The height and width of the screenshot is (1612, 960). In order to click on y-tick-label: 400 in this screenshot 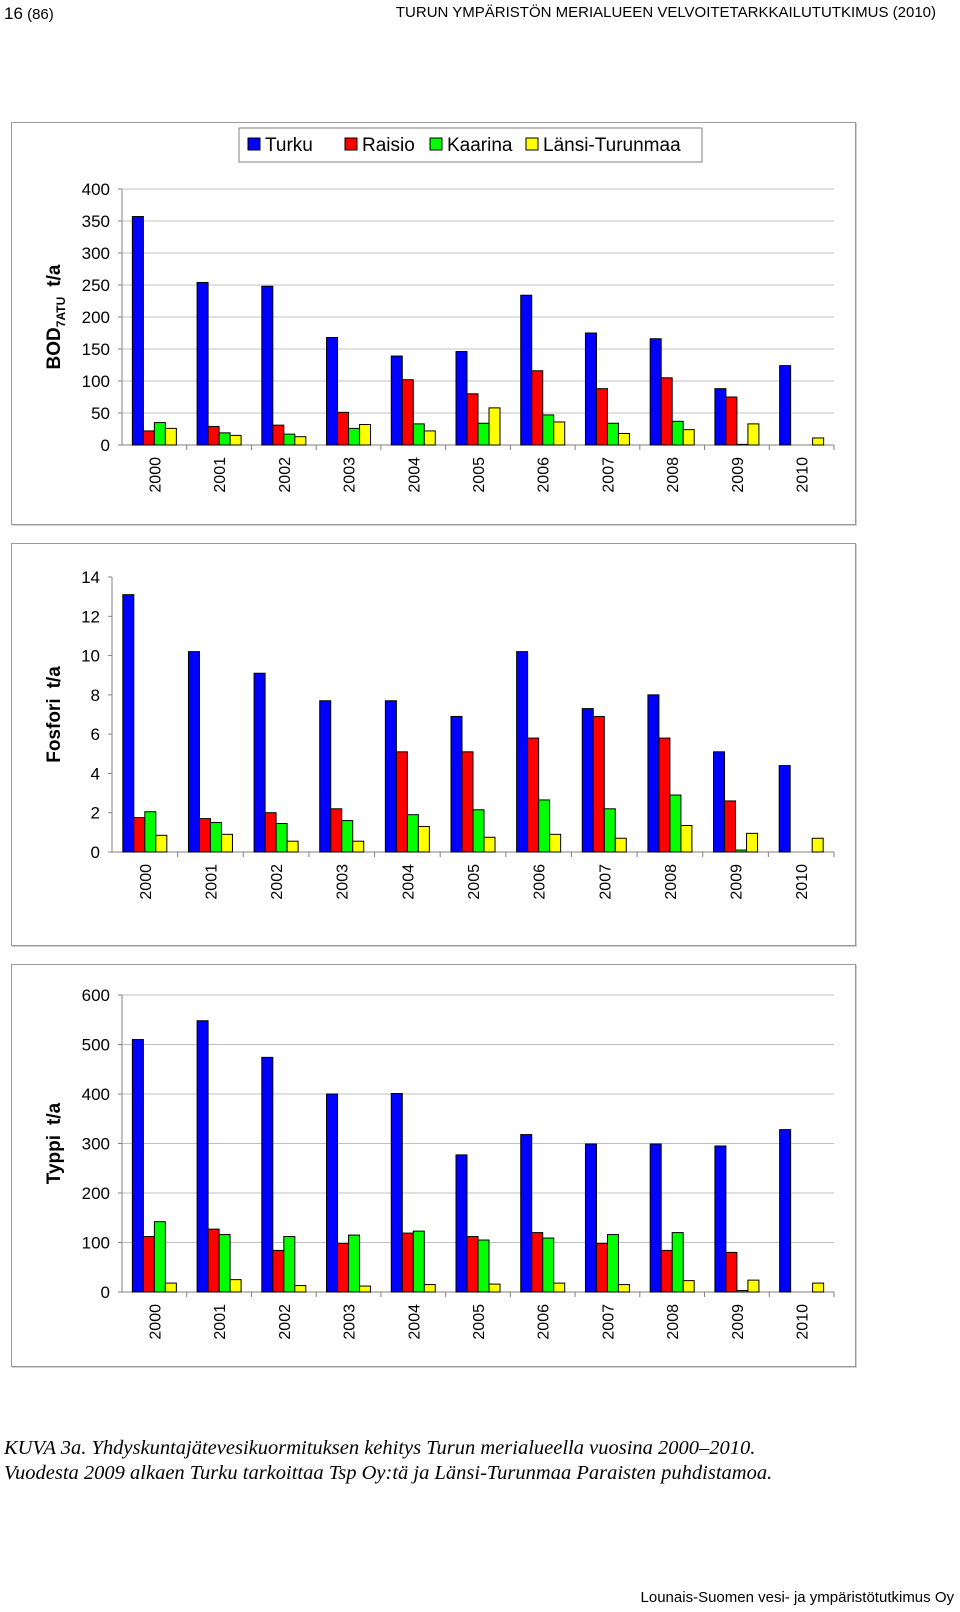, I will do `click(96, 1094)`.